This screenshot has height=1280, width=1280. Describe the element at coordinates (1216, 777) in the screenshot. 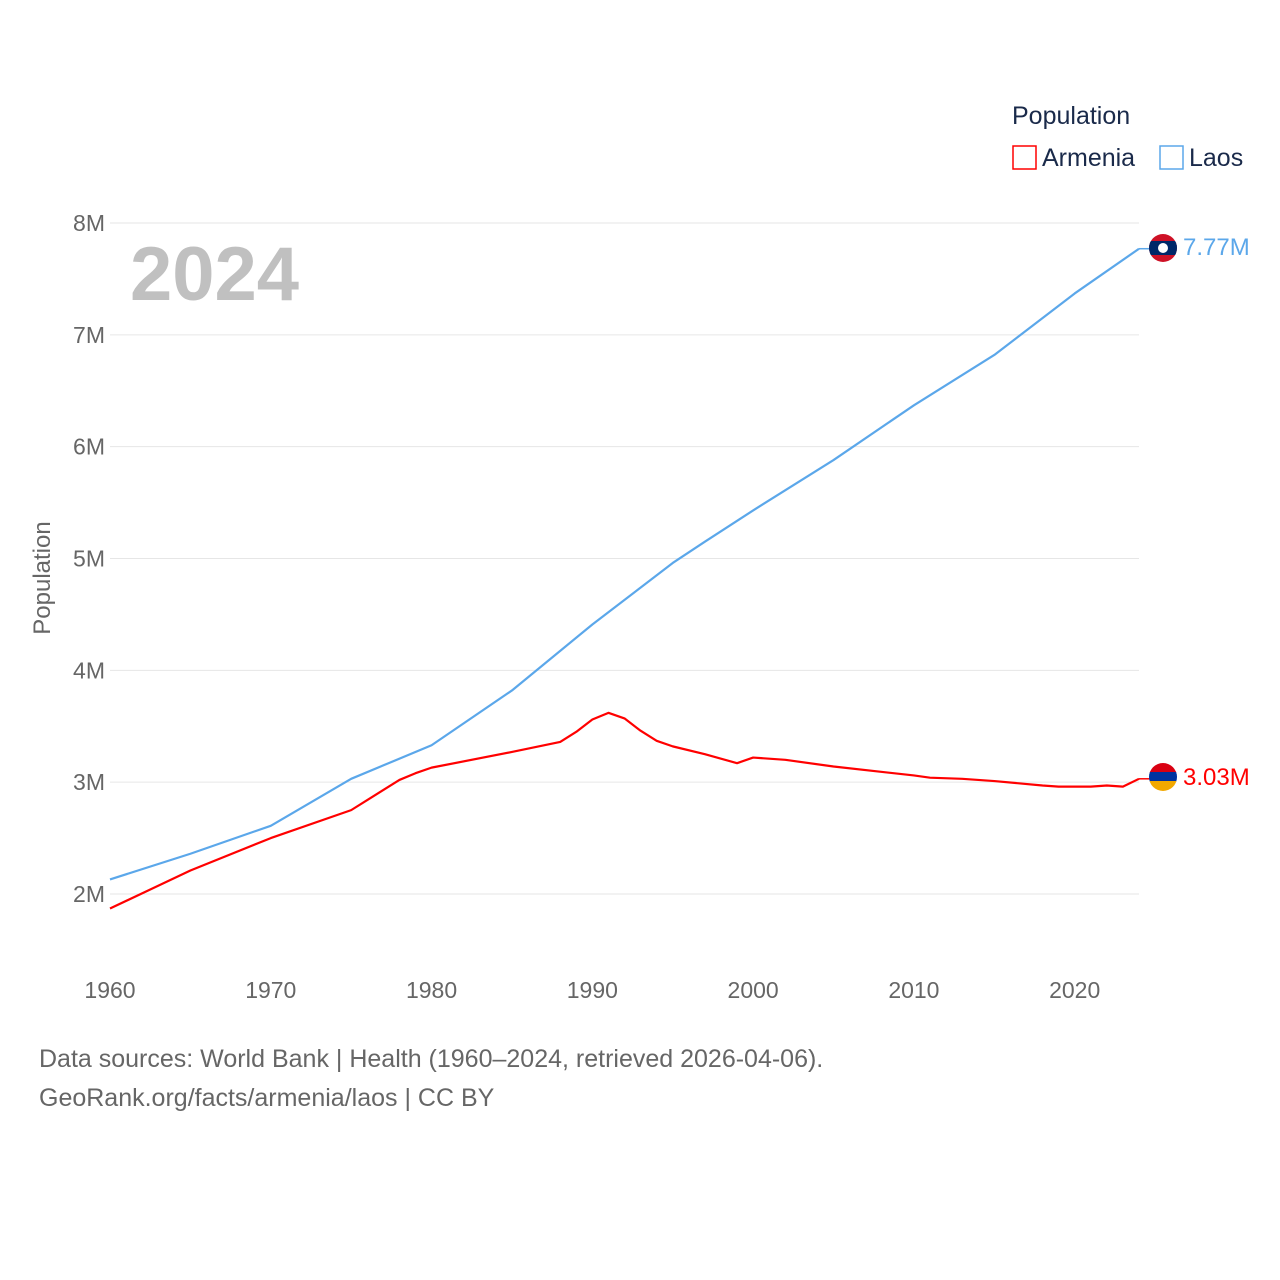

I see `end-label-armenia: 3.03M` at that location.